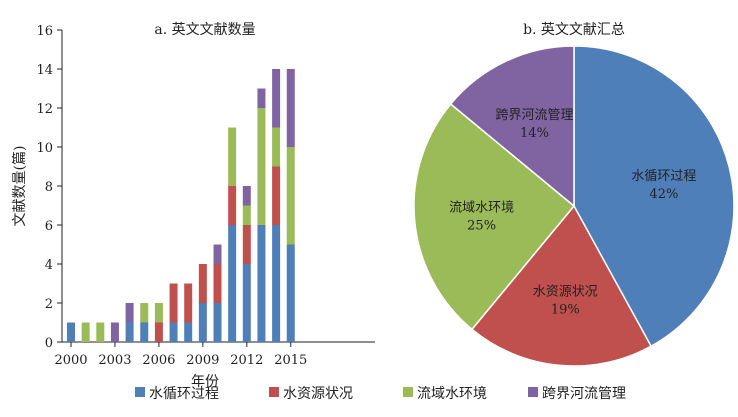 This screenshot has width=738, height=417. What do you see at coordinates (274, 392) in the screenshot?
I see `legend-swatch-water_resources` at bounding box center [274, 392].